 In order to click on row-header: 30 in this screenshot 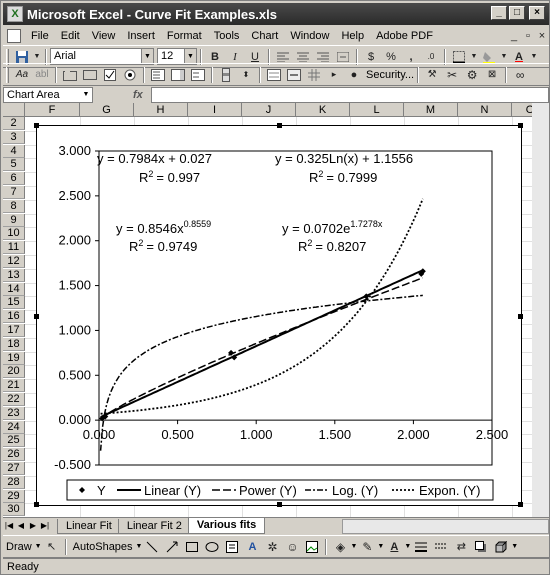, I will do `click(14, 510)`.